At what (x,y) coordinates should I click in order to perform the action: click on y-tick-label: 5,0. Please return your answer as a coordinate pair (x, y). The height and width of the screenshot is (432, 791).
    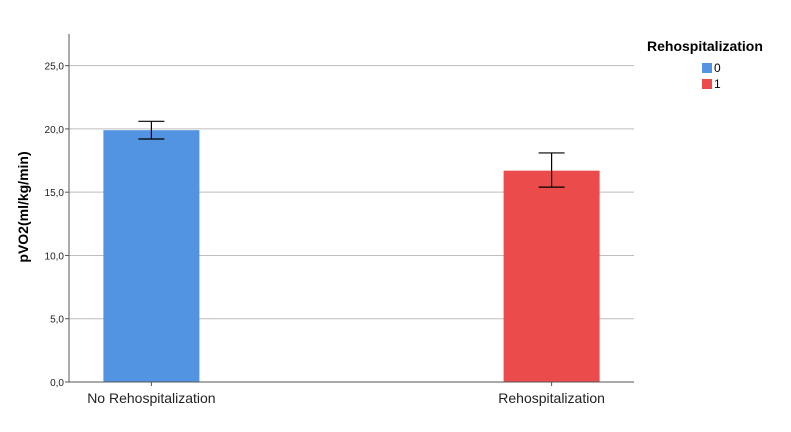
    Looking at the image, I should click on (57, 320).